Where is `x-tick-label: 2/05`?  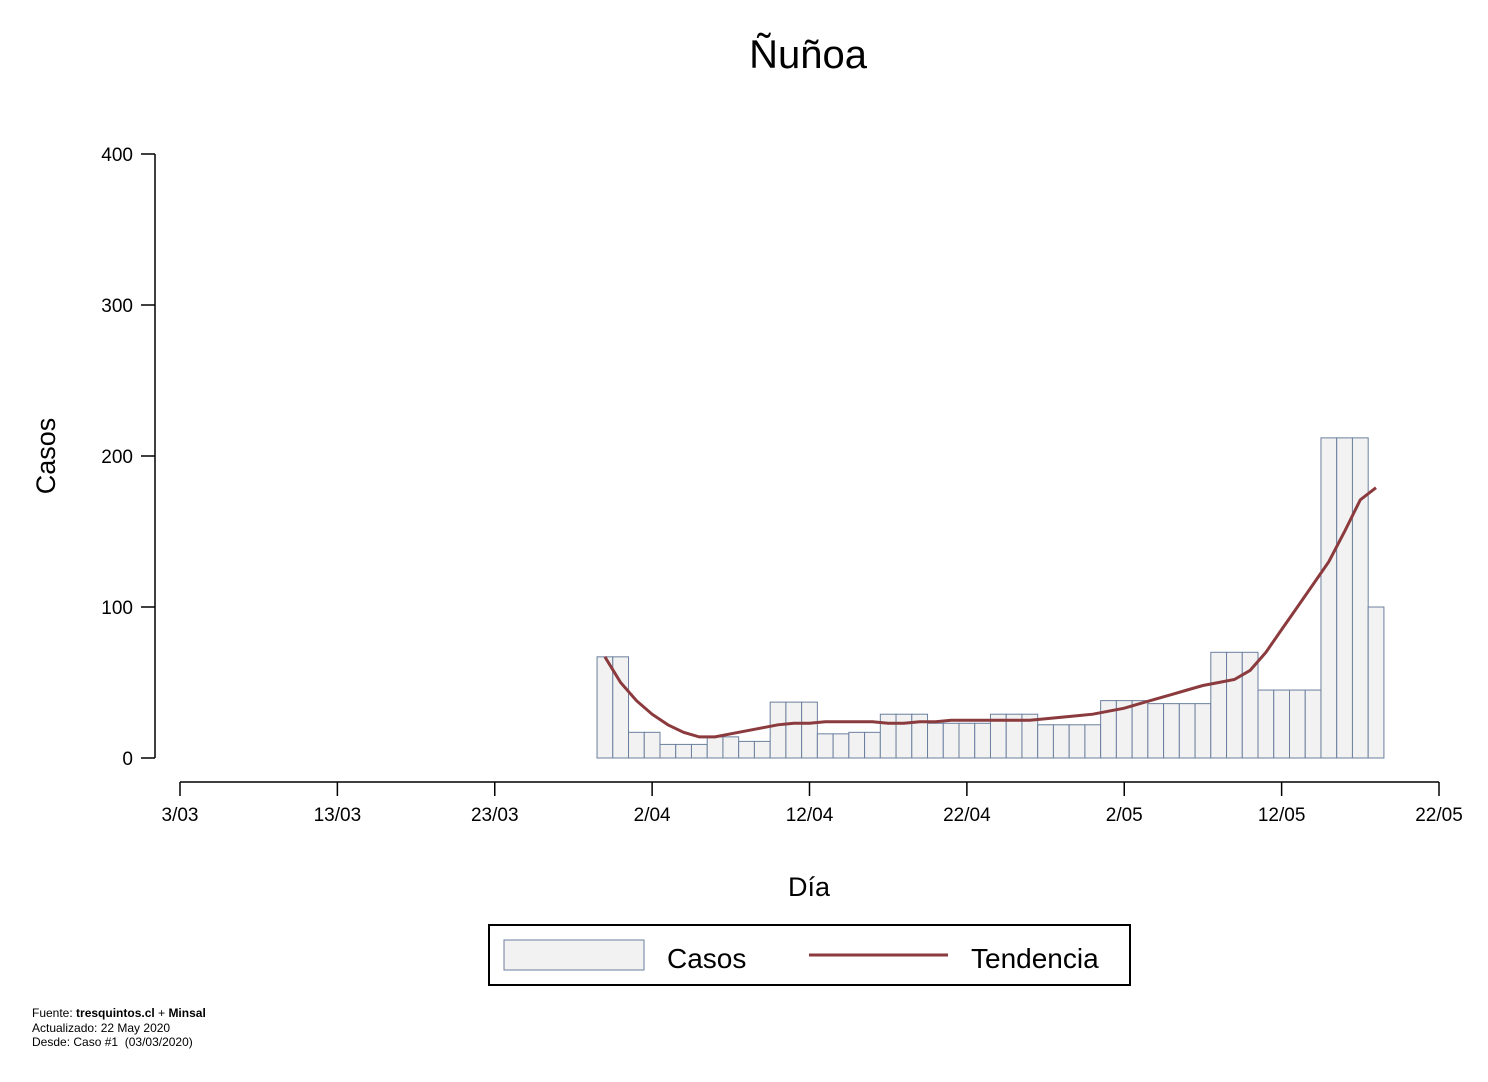
x-tick-label: 2/05 is located at coordinates (1124, 815).